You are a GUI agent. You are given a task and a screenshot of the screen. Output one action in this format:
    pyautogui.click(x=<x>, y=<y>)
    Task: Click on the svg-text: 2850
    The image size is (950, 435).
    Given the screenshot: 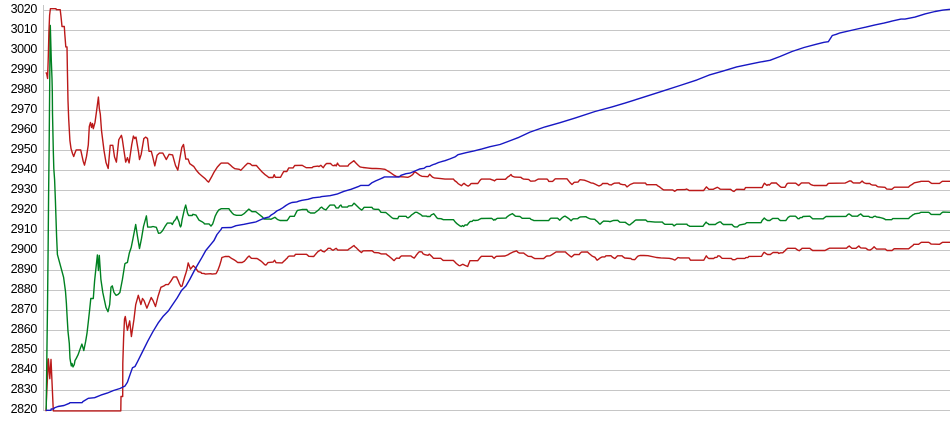 What is the action you would take?
    pyautogui.click(x=24, y=349)
    